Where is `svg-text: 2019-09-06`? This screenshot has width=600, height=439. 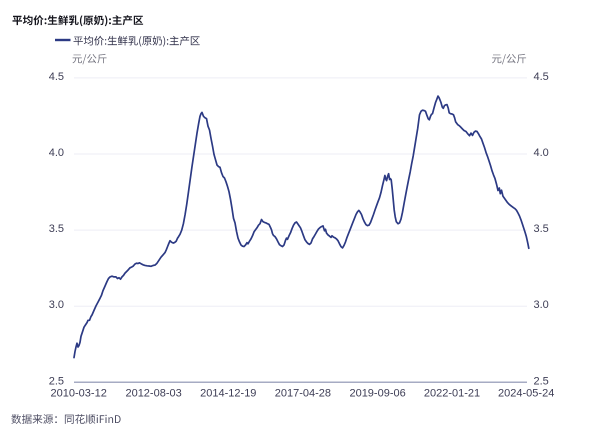
svg-text: 2019-09-06 is located at coordinates (377, 393).